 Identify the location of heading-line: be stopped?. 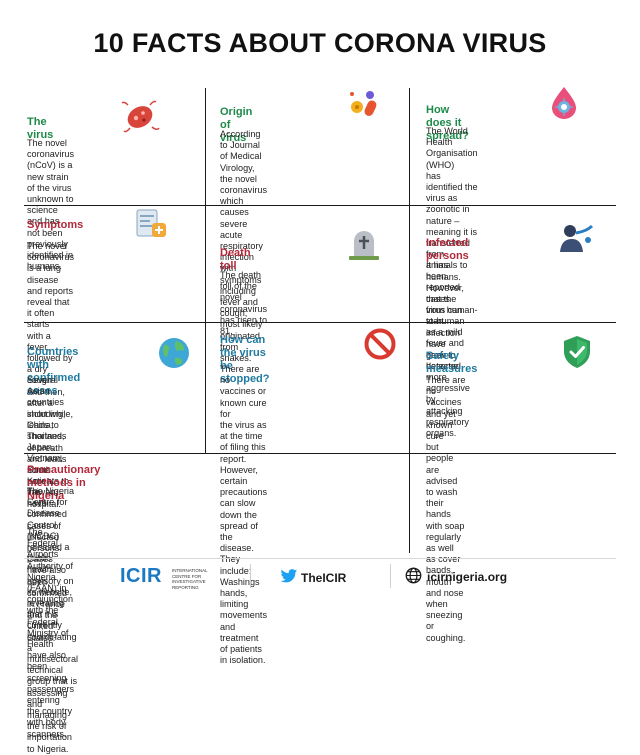
(245, 372).